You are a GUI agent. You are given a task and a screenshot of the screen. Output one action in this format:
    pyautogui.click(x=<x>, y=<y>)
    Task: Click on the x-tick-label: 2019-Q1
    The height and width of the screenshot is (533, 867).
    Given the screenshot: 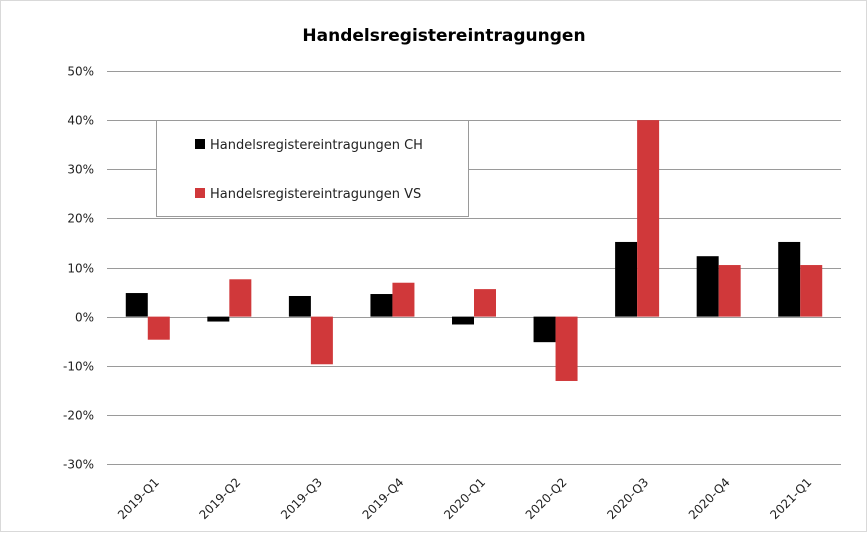 What is the action you would take?
    pyautogui.click(x=138, y=498)
    